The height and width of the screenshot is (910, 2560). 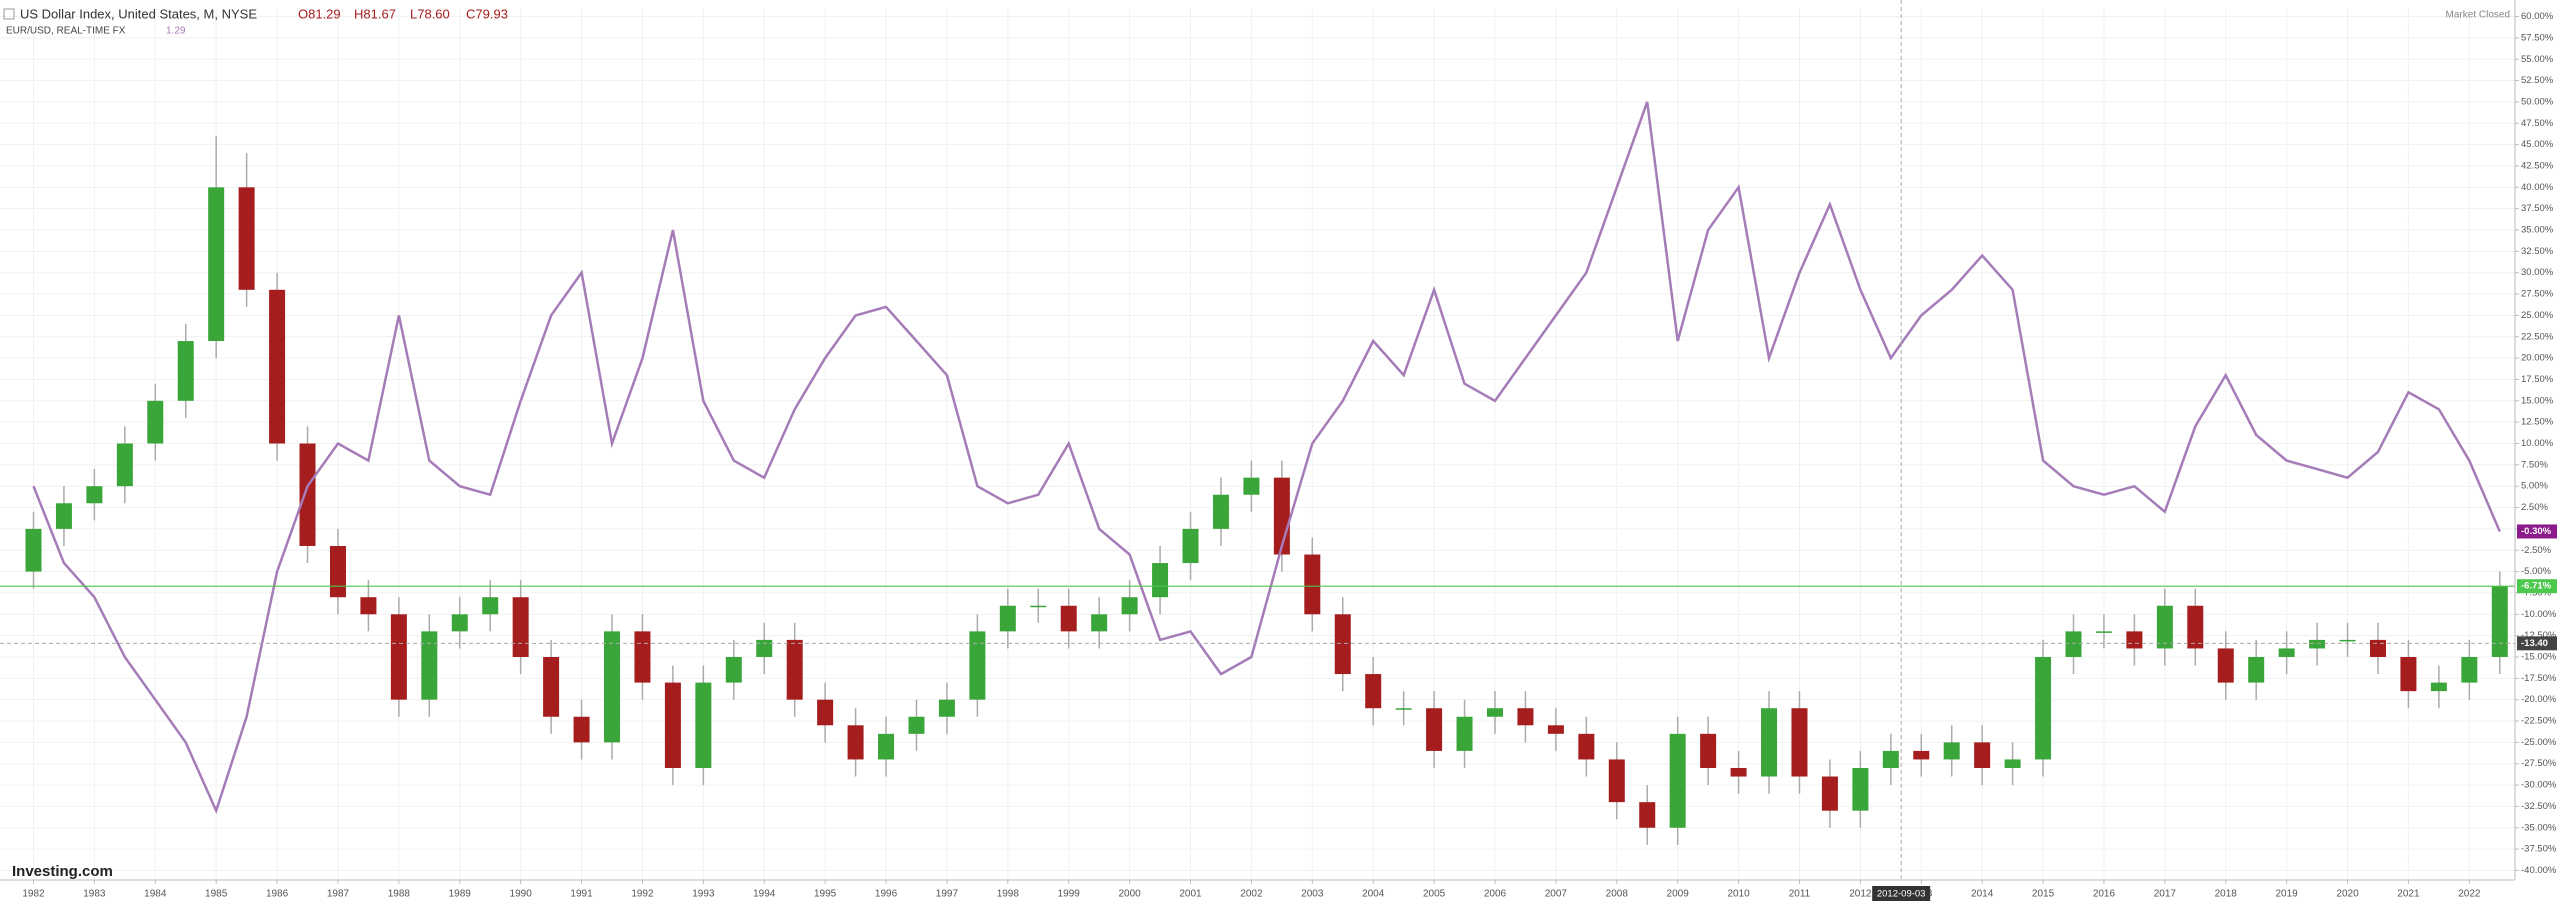 I want to click on x-tick-label: 1985, so click(x=216, y=894).